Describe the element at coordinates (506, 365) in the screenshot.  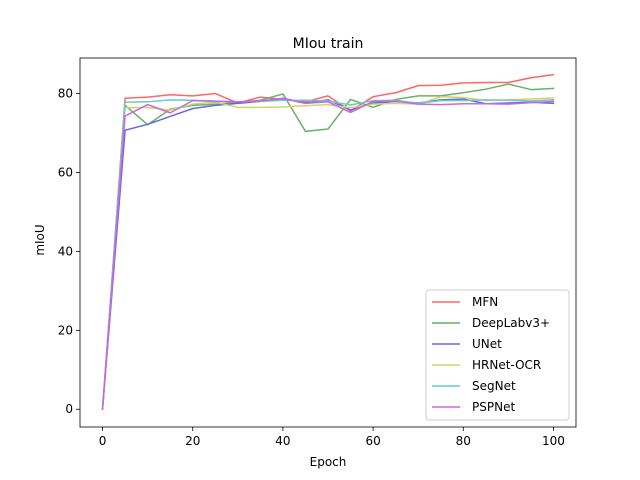
I see `legend-label: HRNet-OCR` at that location.